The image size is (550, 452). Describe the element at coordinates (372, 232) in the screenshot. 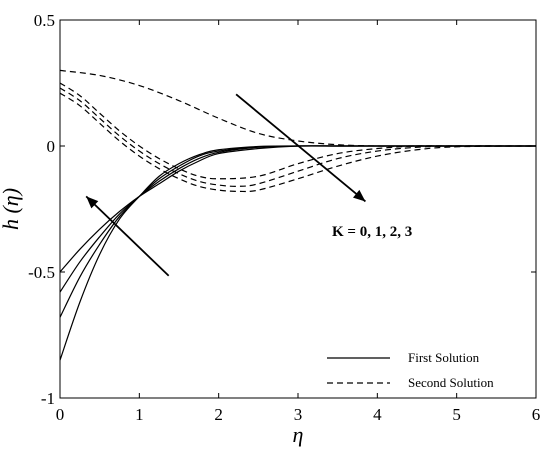

I see `annotation-k: K = 0, 1, 2, 3` at that location.